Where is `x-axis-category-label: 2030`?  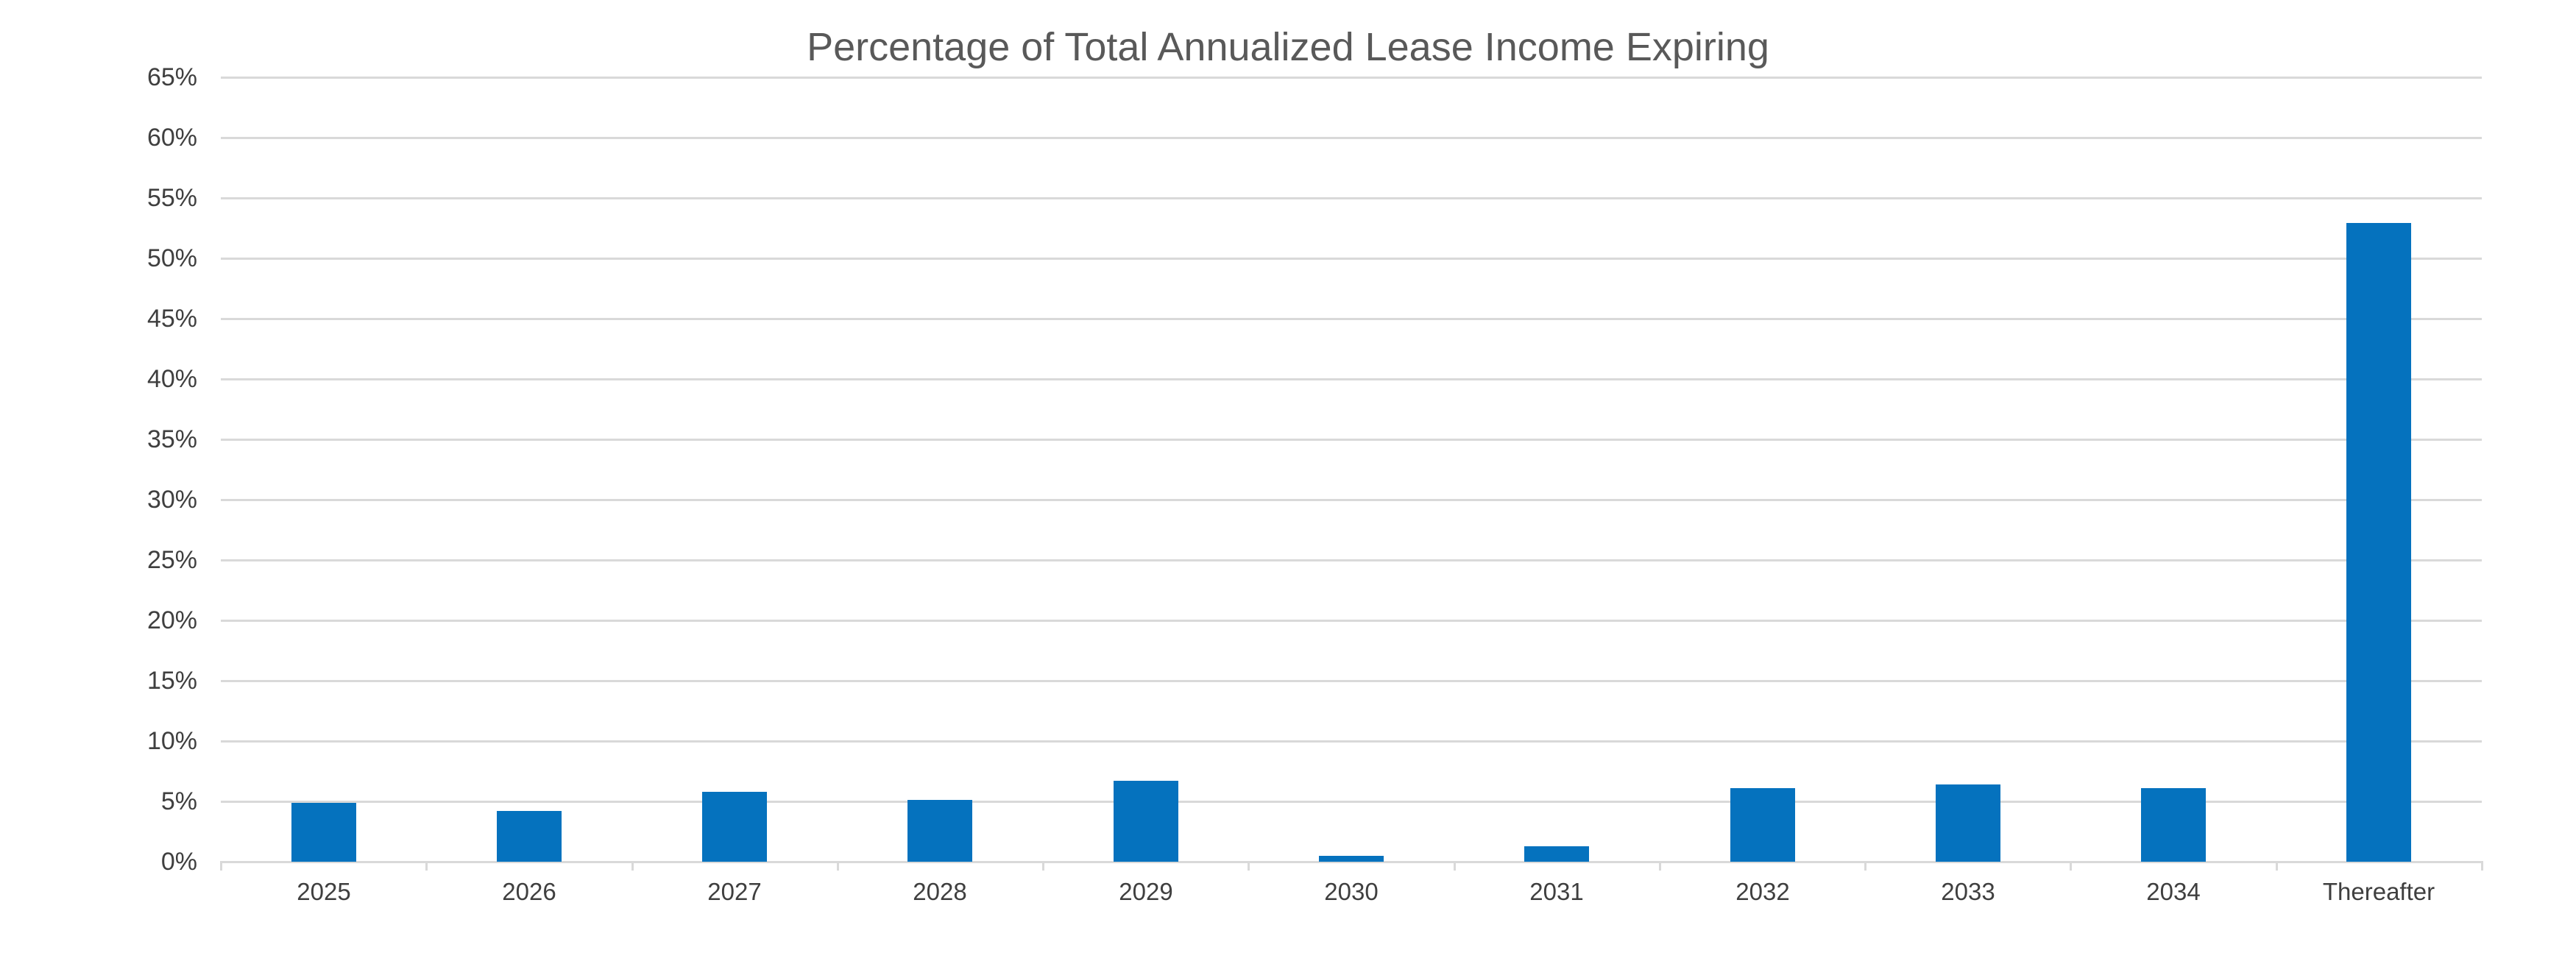
x-axis-category-label: 2030 is located at coordinates (1351, 891).